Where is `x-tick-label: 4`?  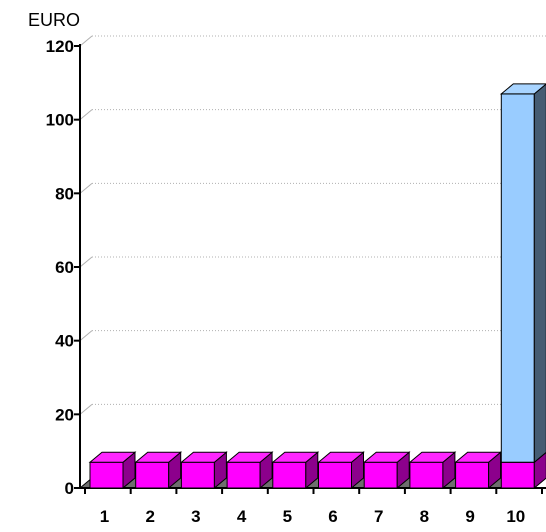
x-tick-label: 4 is located at coordinates (242, 516).